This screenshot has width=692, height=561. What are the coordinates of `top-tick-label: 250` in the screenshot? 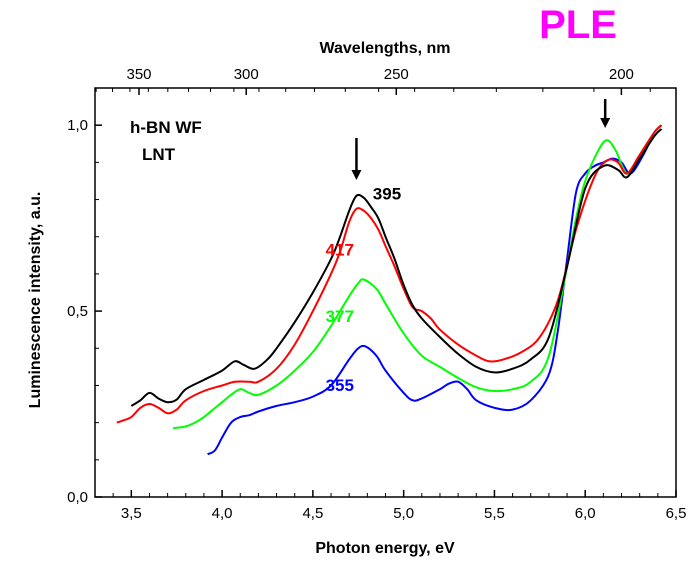 It's located at (396, 74).